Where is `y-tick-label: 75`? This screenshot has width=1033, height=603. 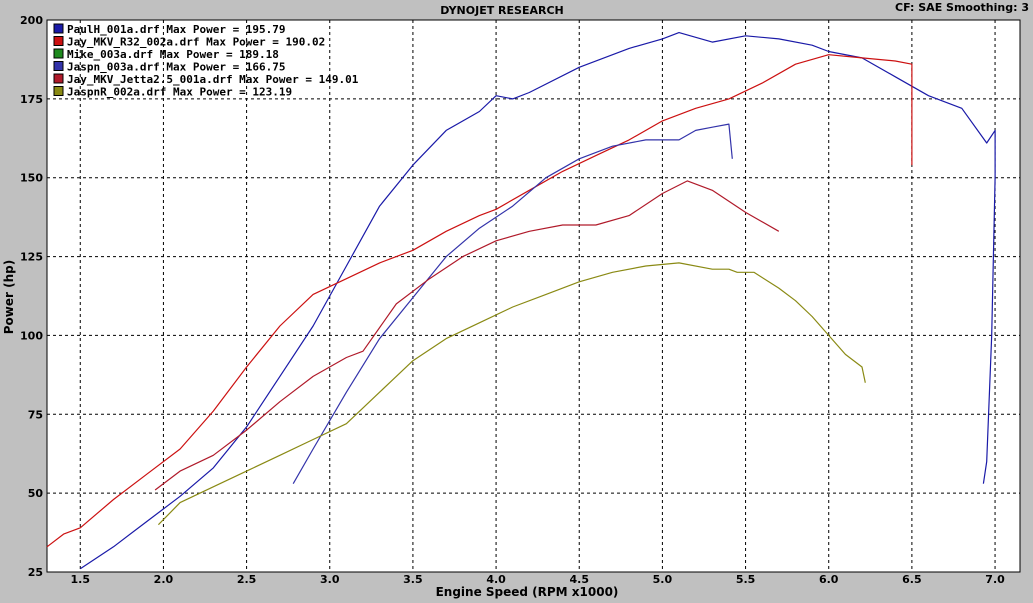
y-tick-label: 75 is located at coordinates (35, 414).